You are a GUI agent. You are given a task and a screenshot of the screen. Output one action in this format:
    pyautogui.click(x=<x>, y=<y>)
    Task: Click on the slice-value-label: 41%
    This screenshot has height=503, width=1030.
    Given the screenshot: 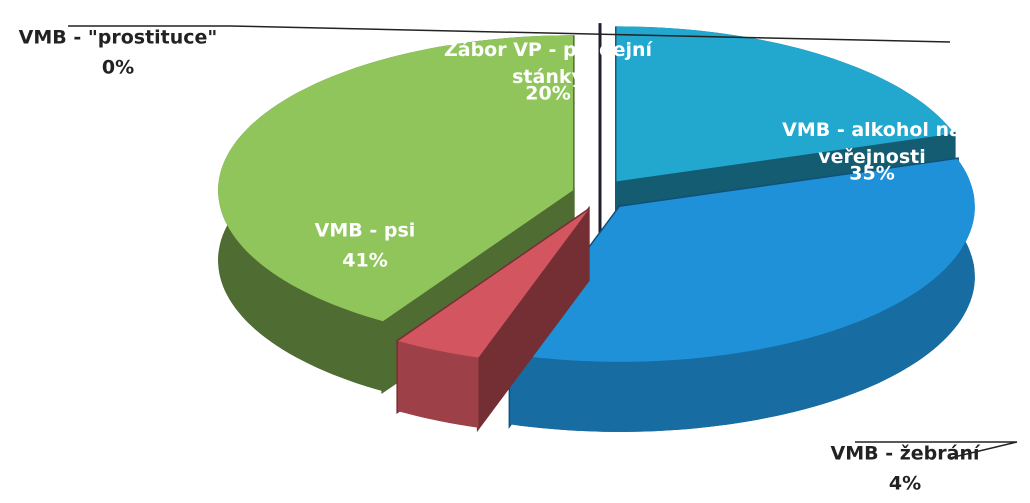 What is the action you would take?
    pyautogui.click(x=365, y=260)
    